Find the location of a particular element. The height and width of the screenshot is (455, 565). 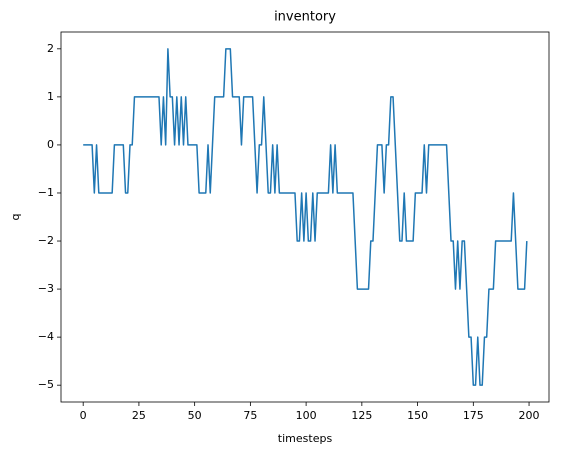

x-tick-label: 25 is located at coordinates (139, 415).